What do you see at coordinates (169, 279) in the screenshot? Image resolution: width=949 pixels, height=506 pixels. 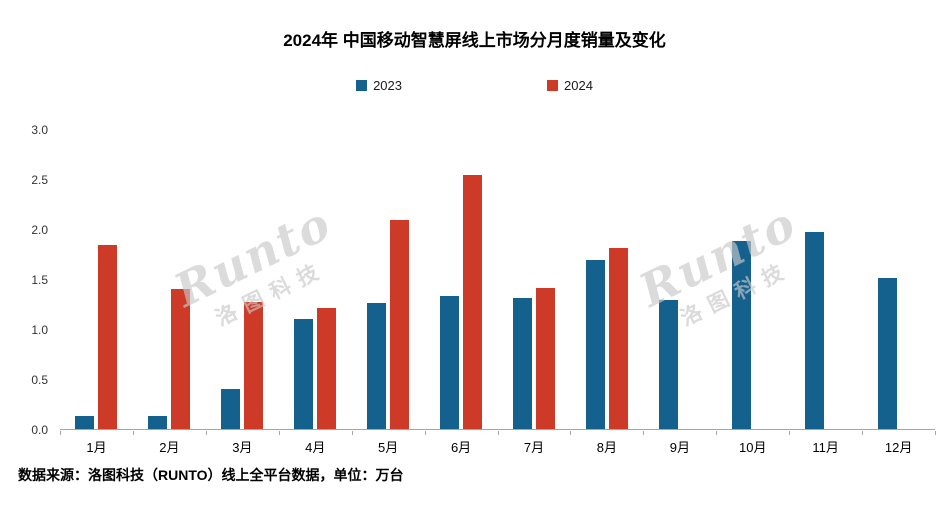 I see `bar-group-2月` at bounding box center [169, 279].